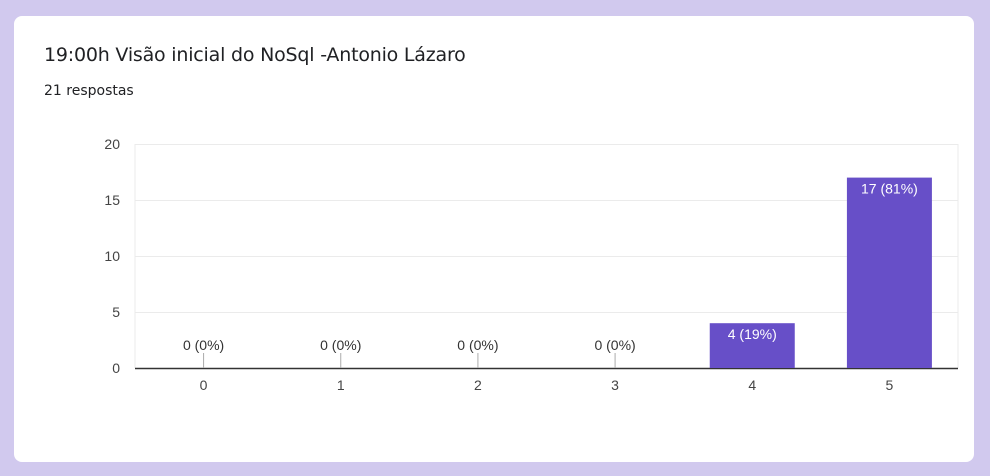 The image size is (990, 476). I want to click on x-tick-label: 5, so click(890, 385).